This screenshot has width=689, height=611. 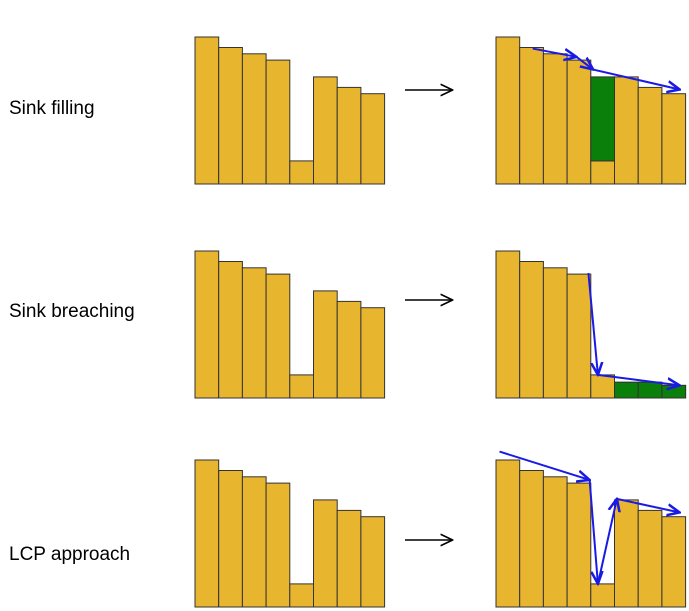 I want to click on row-label-sink-breaching: Sink breaching, so click(x=72, y=311).